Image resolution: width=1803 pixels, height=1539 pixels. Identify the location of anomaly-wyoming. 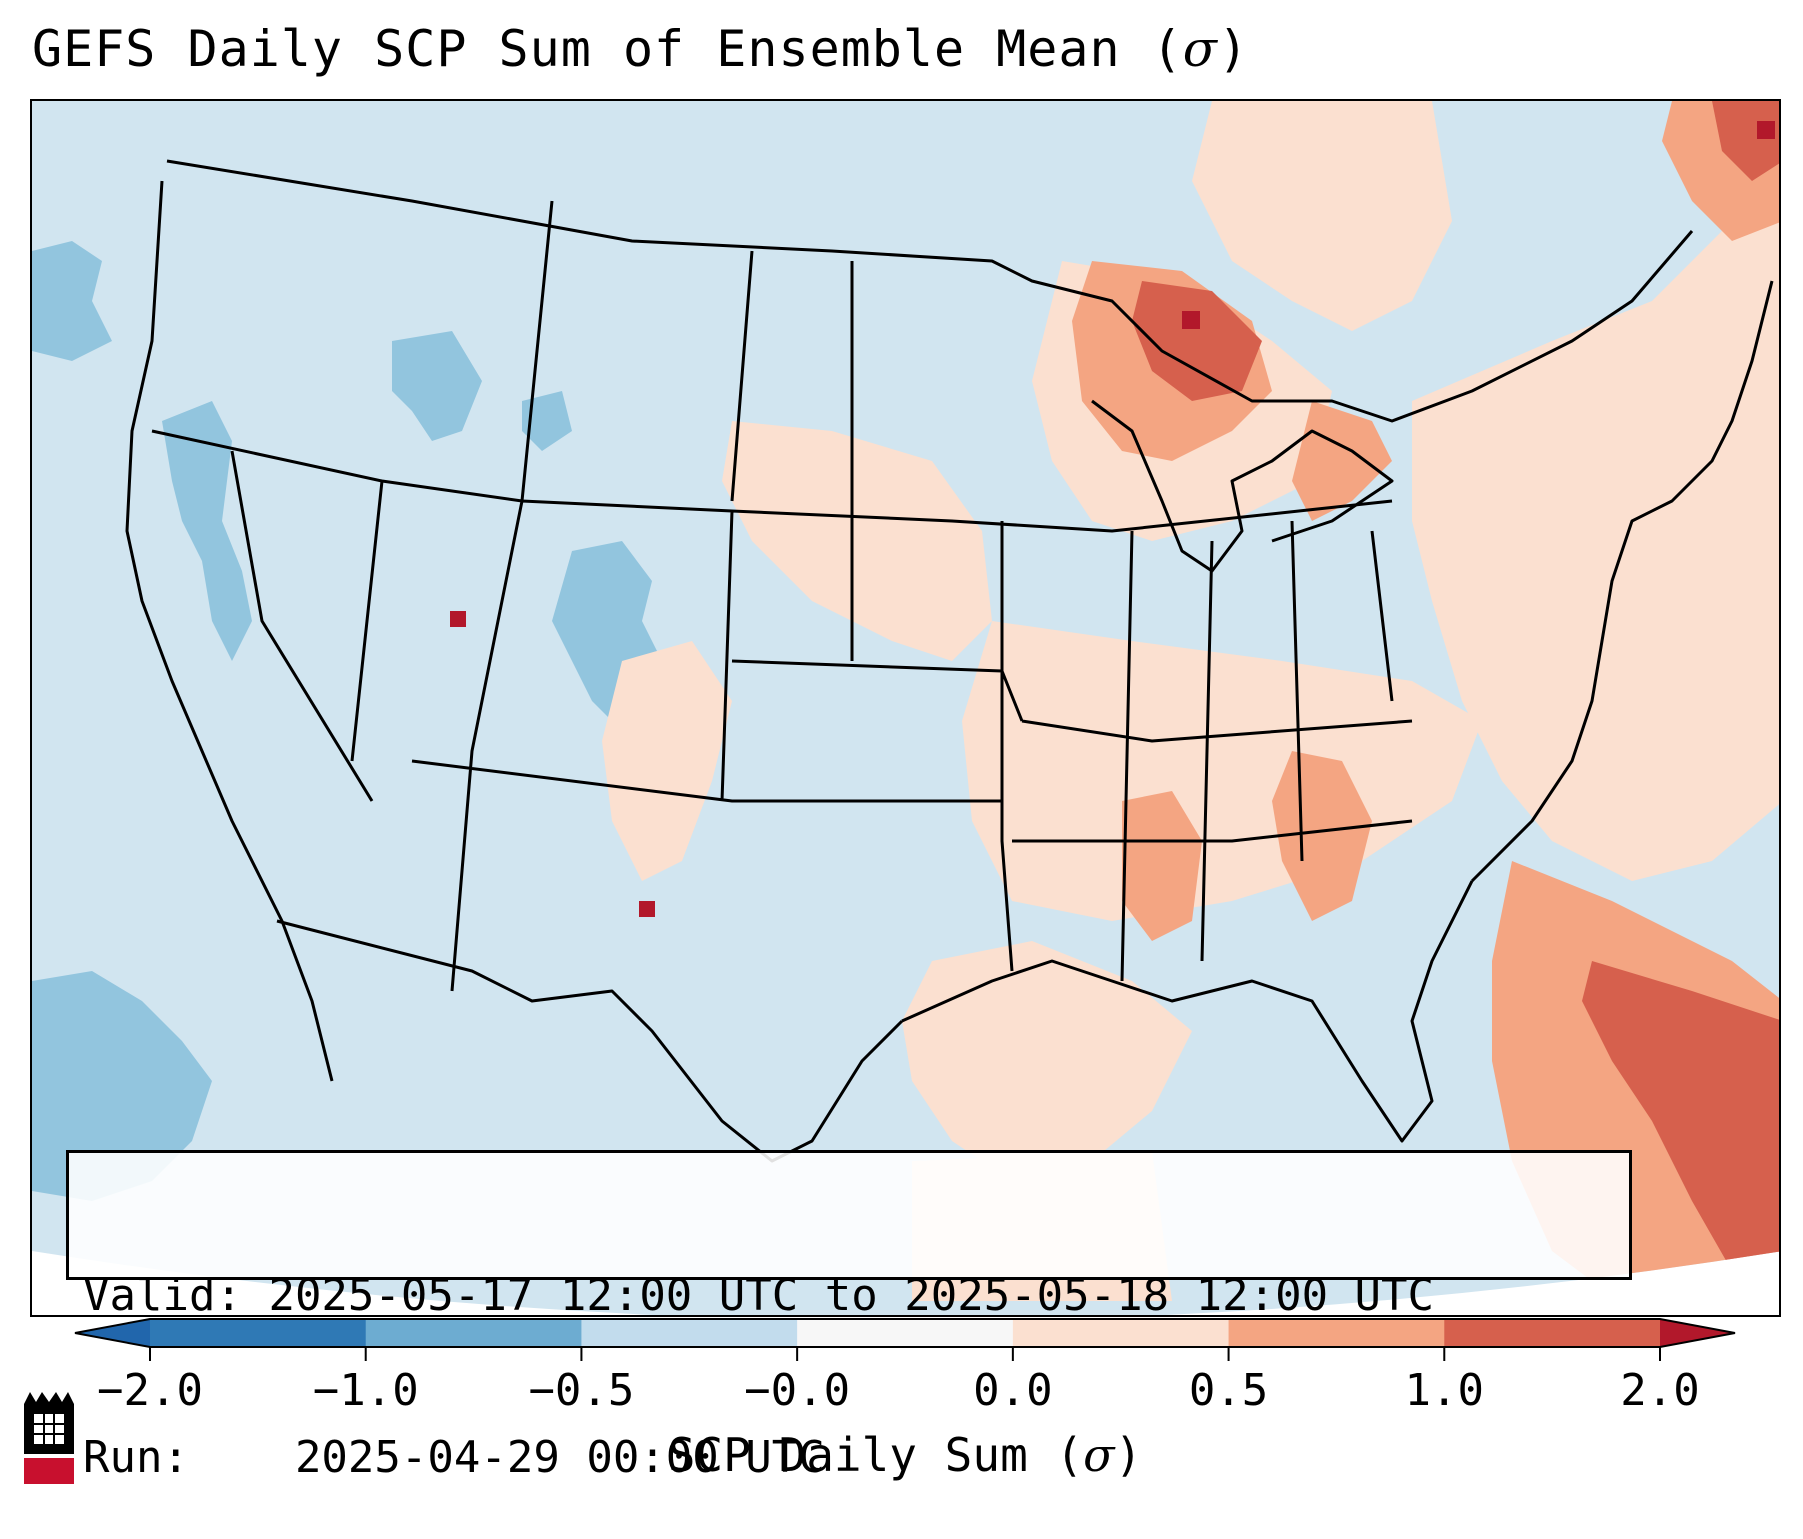
(547, 421).